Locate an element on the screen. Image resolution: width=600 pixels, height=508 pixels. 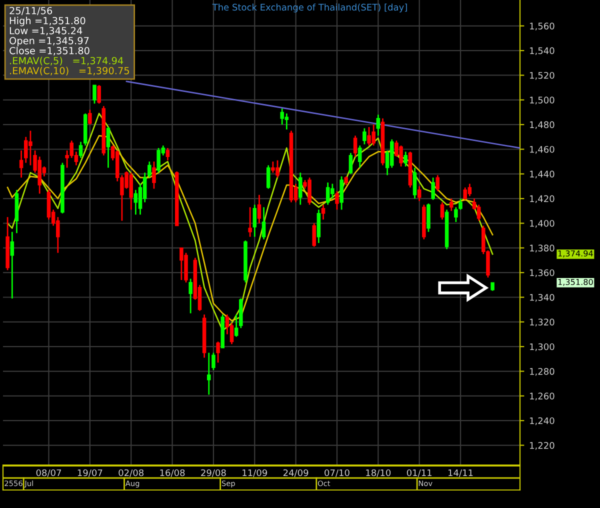
y-tick-label: 1,500 is located at coordinates (542, 100).